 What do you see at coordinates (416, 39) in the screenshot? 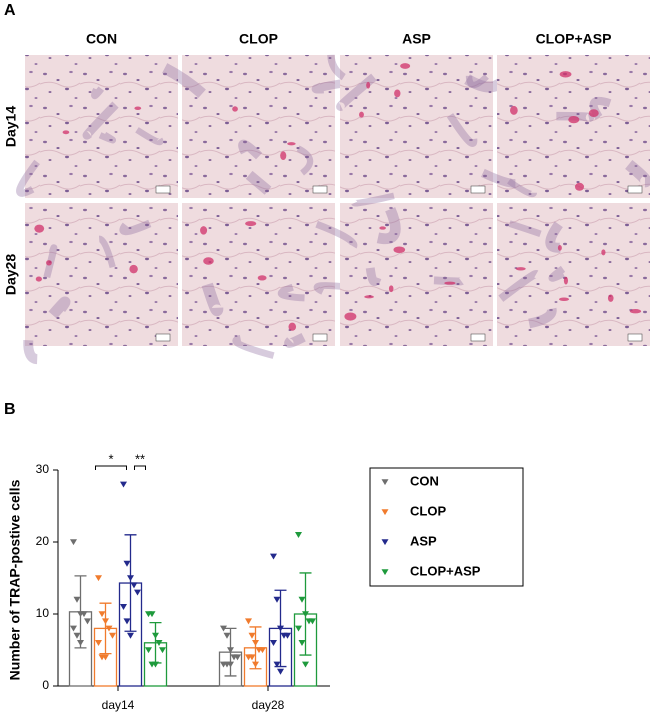
I see `column-label: ASP` at bounding box center [416, 39].